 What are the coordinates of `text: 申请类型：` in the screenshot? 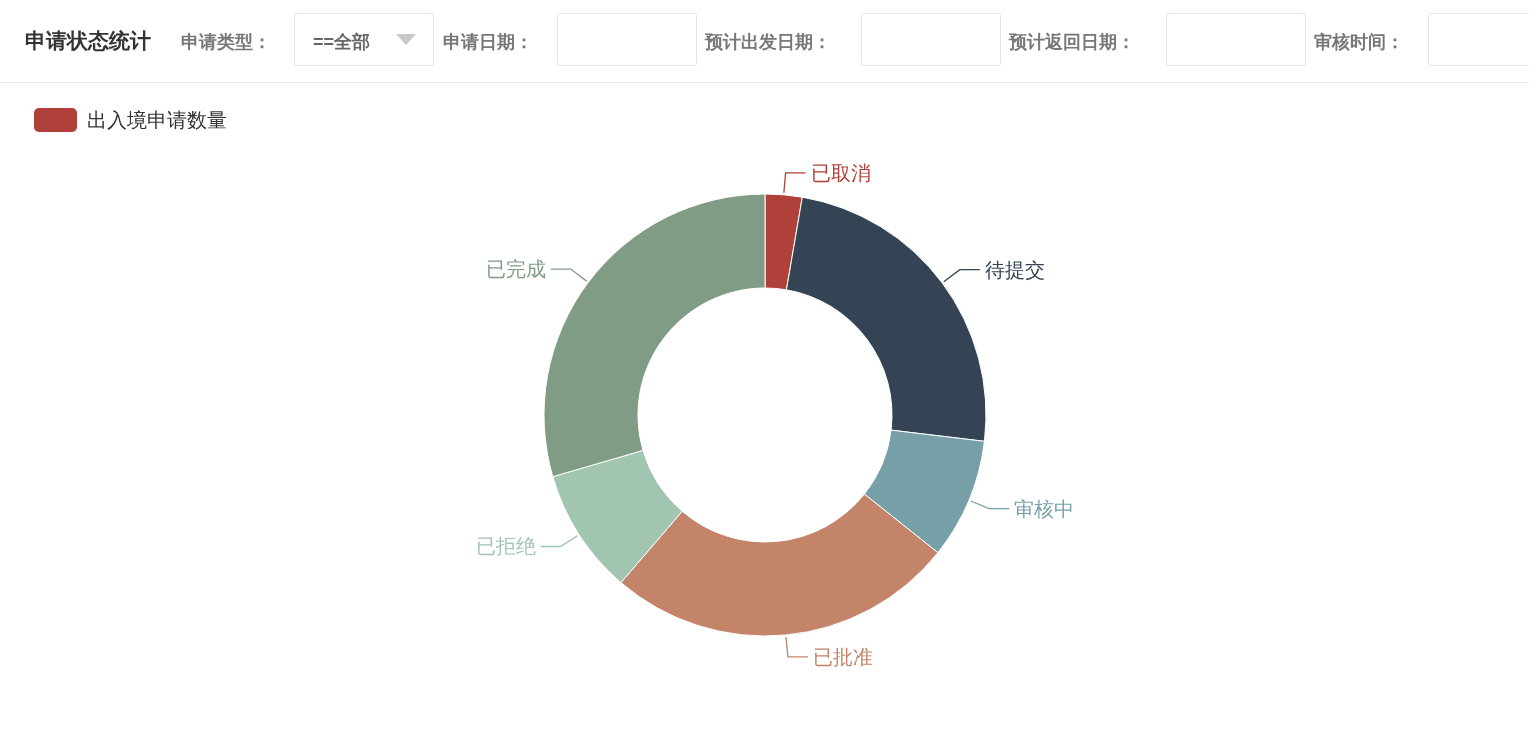 It's located at (226, 42).